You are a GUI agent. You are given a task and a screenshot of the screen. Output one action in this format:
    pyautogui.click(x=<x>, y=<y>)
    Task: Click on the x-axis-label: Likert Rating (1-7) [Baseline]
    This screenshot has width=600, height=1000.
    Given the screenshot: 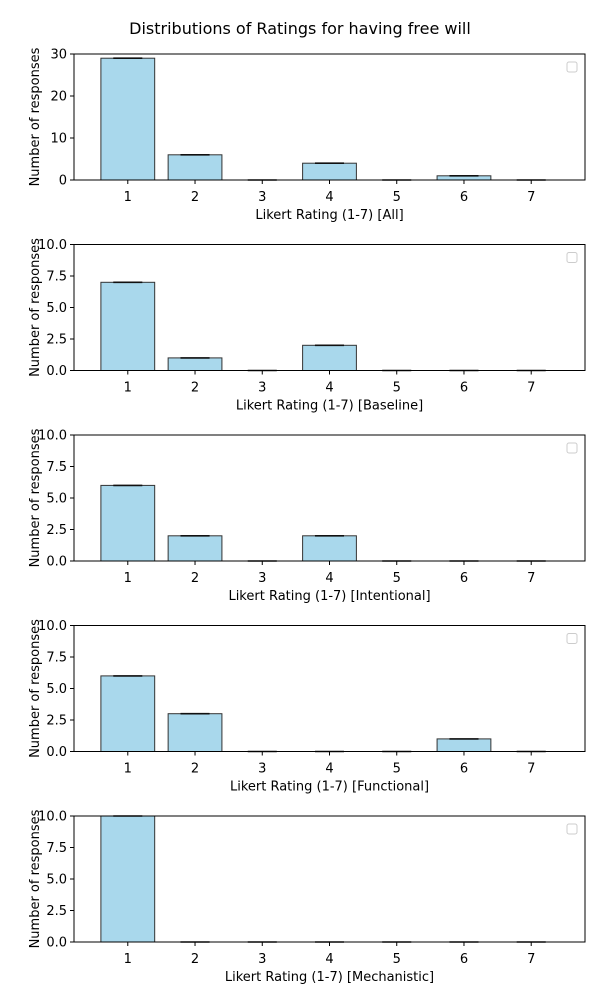 What is the action you would take?
    pyautogui.click(x=329, y=406)
    